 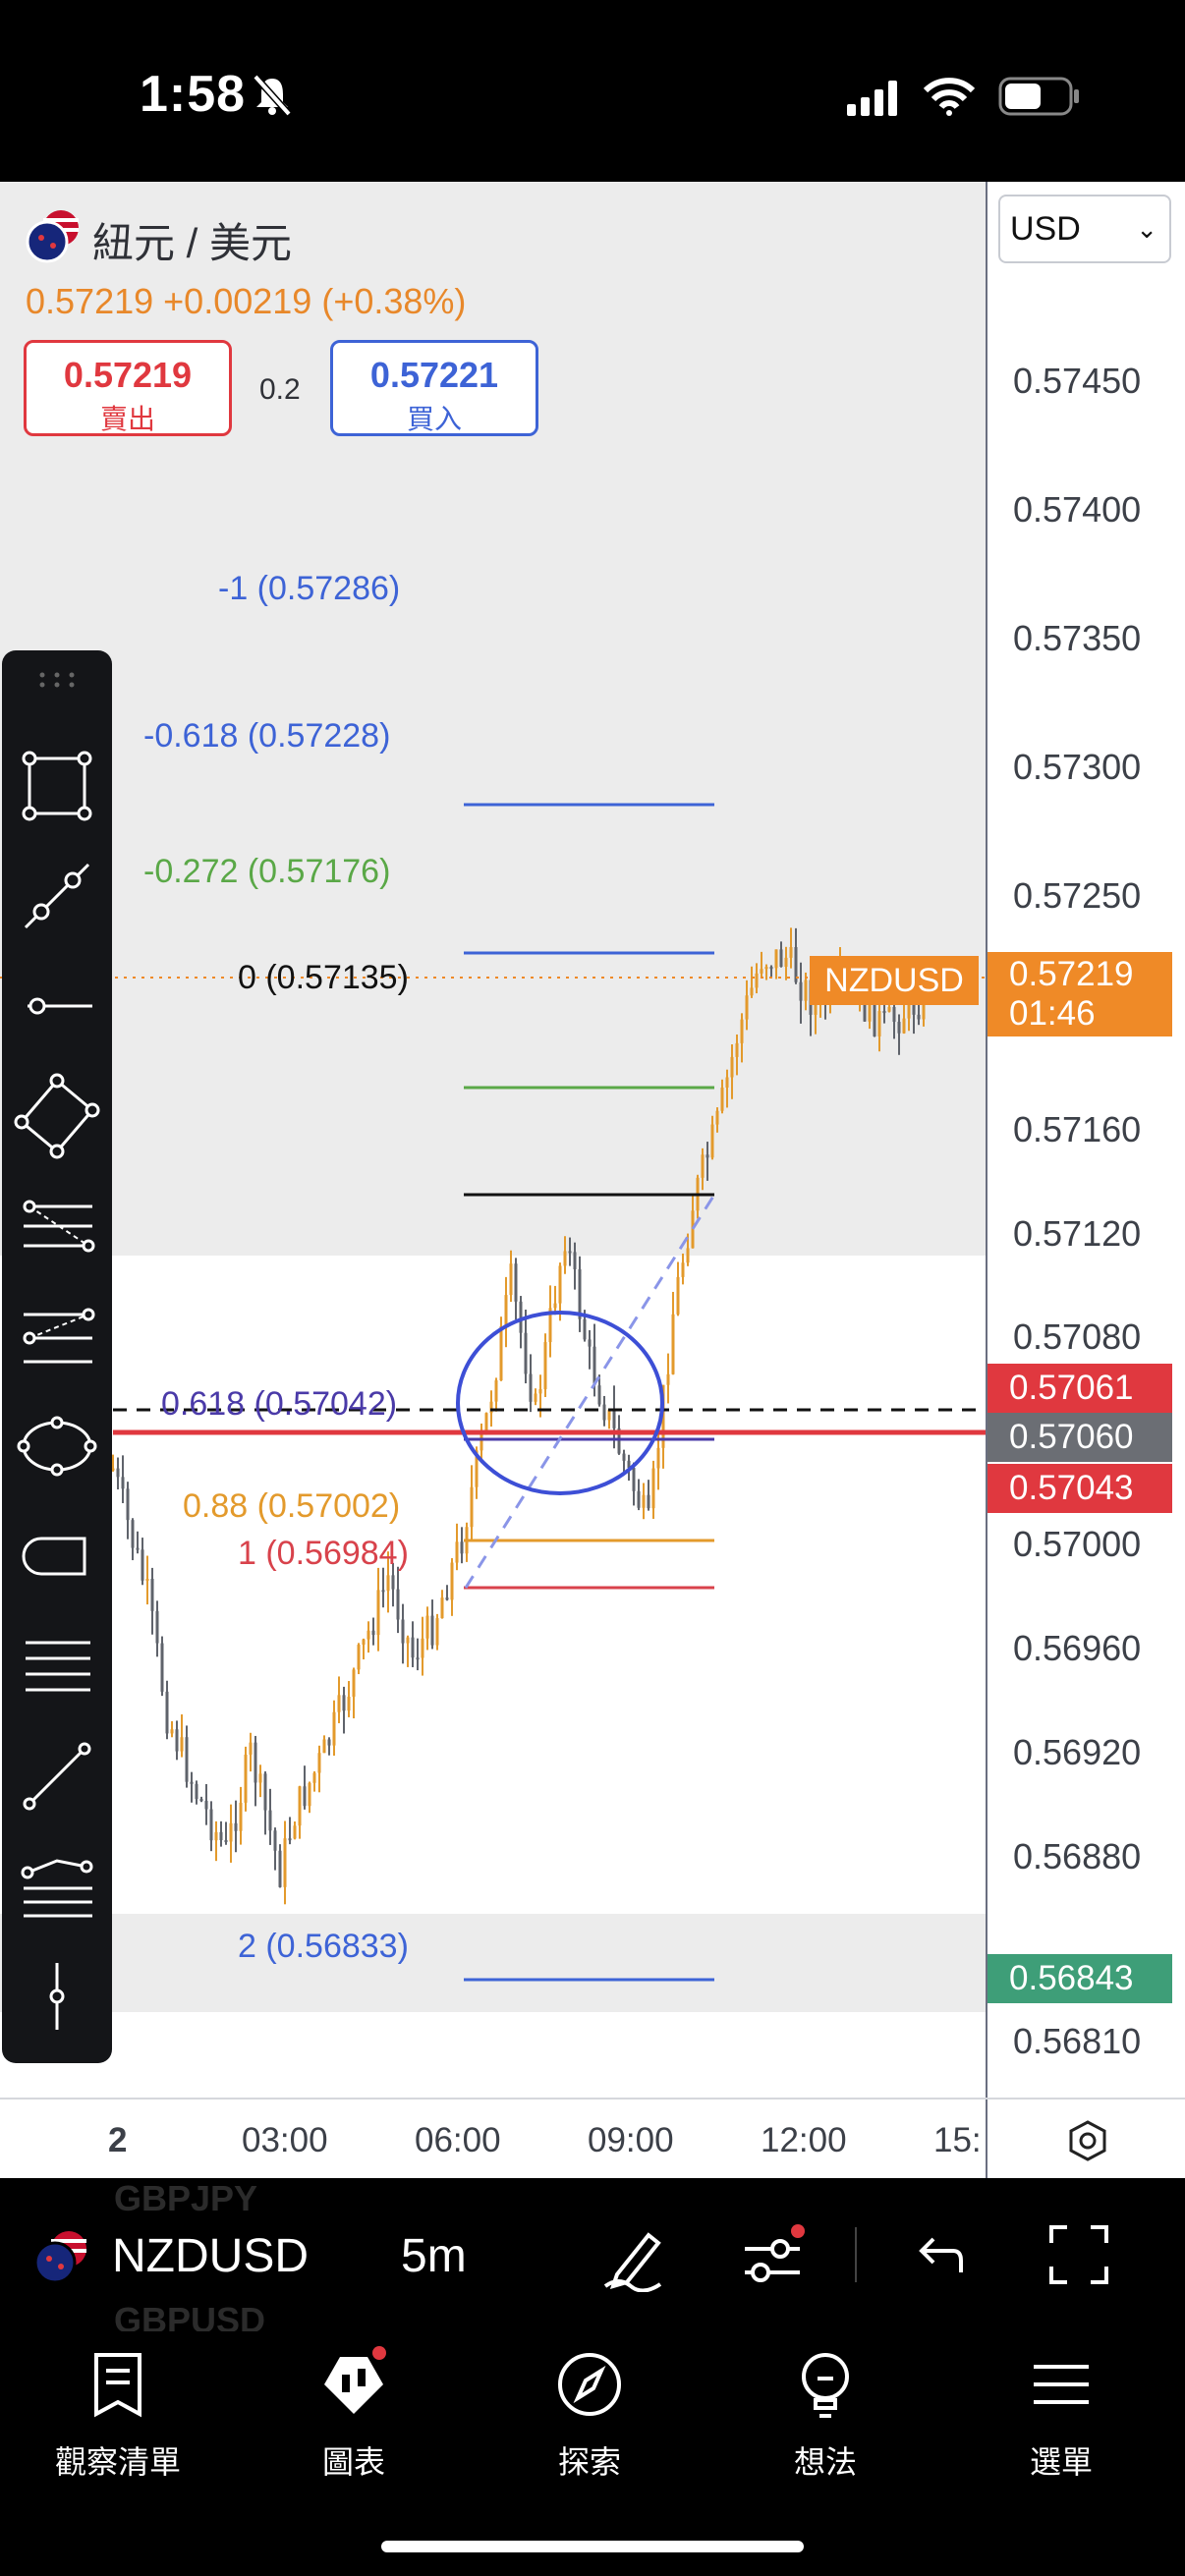 What do you see at coordinates (246, 301) in the screenshot?
I see `symbol-quote: 0.57219 +0.00219 (+0.38%)` at bounding box center [246, 301].